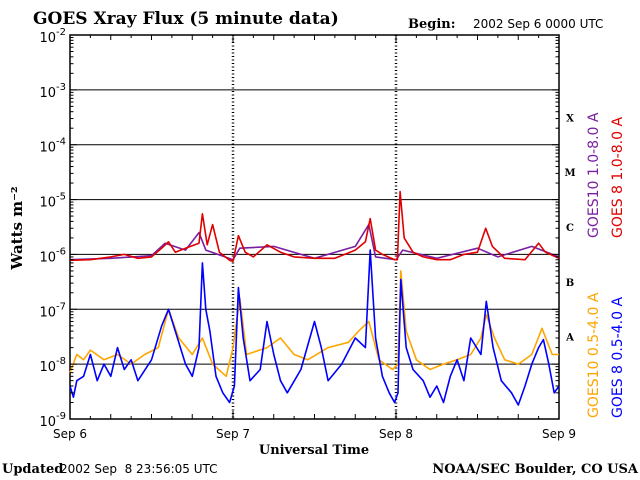 This screenshot has height=480, width=640. I want to click on x-tick-label: Sep 7, so click(233, 434).